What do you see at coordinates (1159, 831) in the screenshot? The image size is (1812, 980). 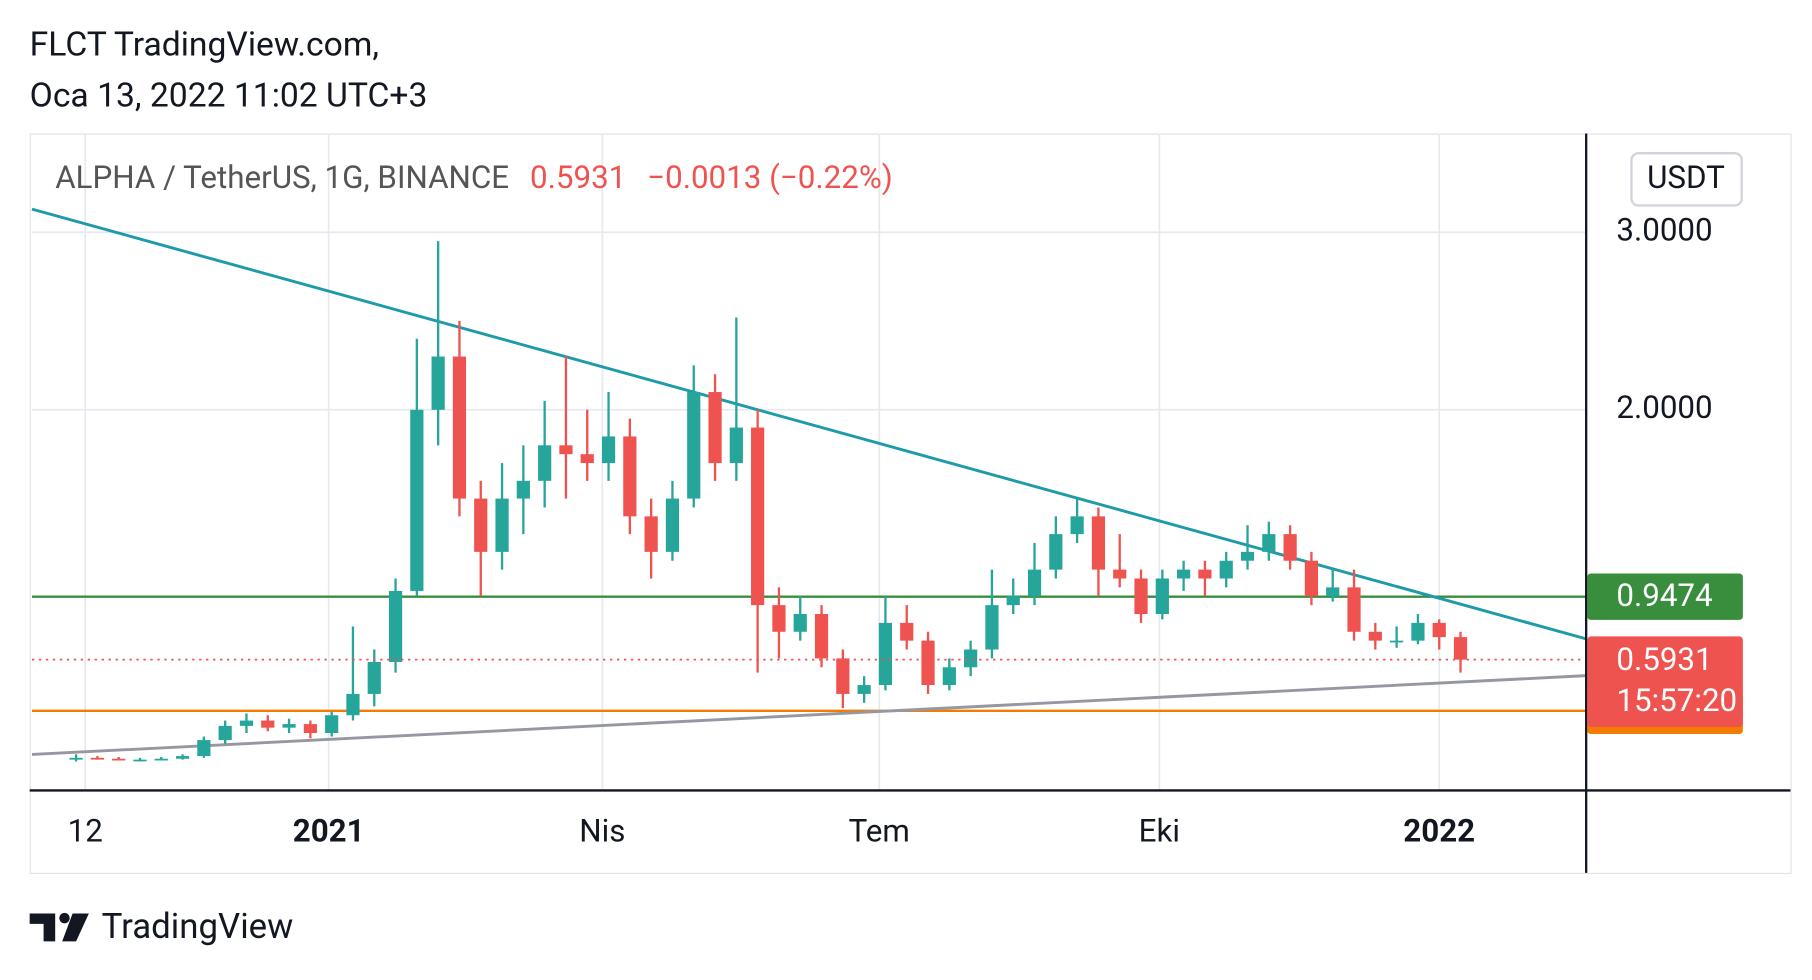 I see `x-tick-label: Eki` at bounding box center [1159, 831].